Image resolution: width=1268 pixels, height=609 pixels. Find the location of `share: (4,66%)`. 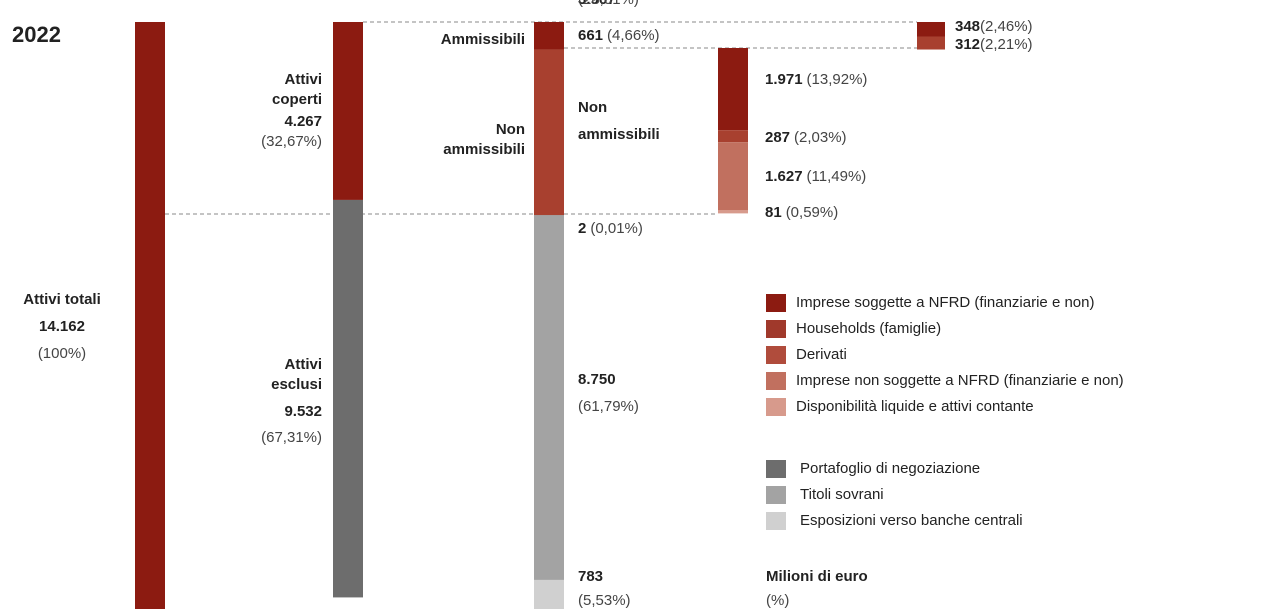

share: (4,66%) is located at coordinates (633, 35).